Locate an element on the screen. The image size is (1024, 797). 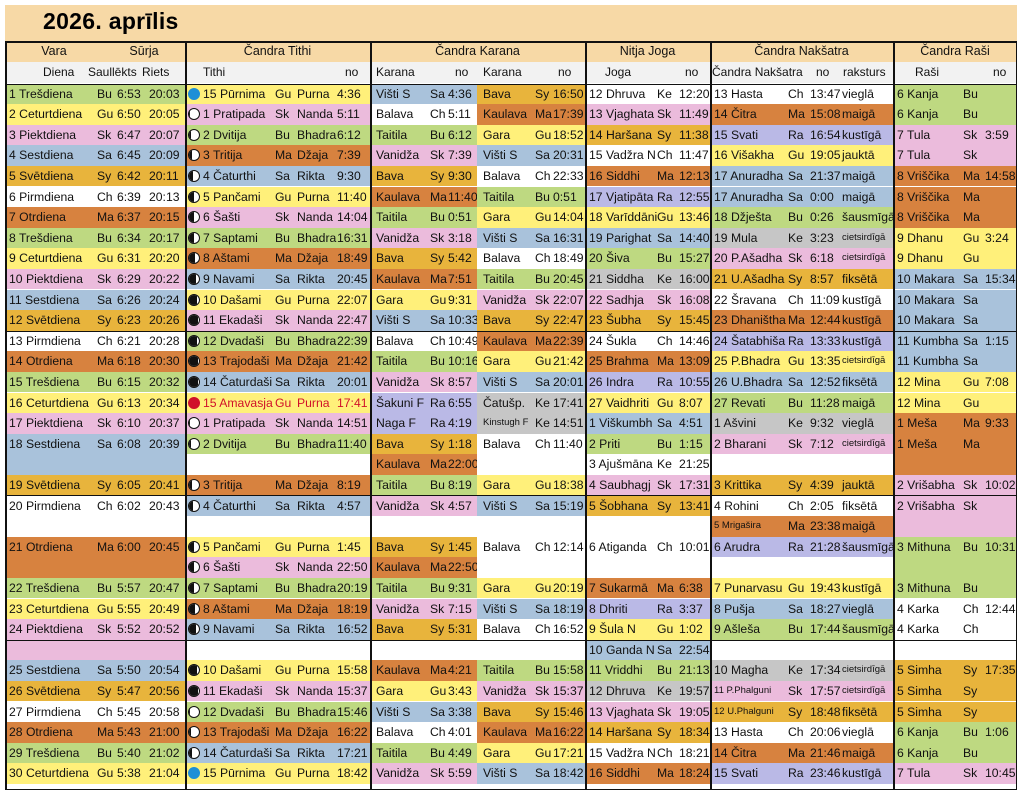
nakshatra-cell-character: maigā is located at coordinates (859, 114).